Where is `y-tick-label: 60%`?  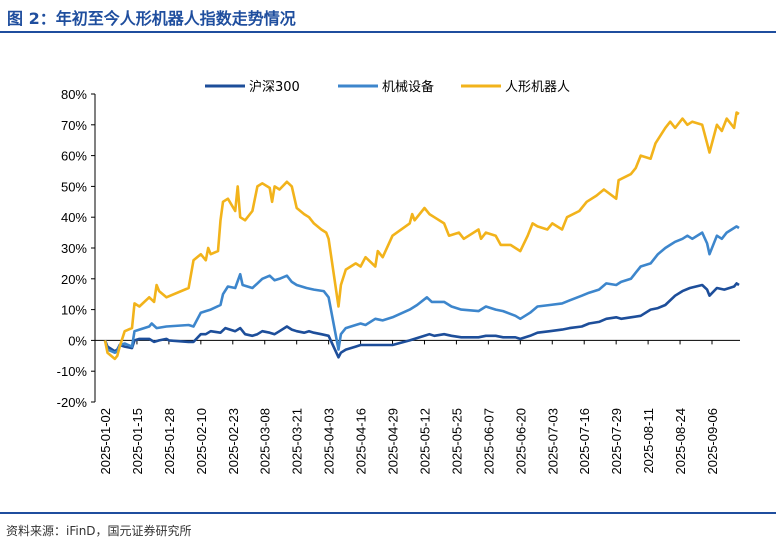 y-tick-label: 60% is located at coordinates (74, 156).